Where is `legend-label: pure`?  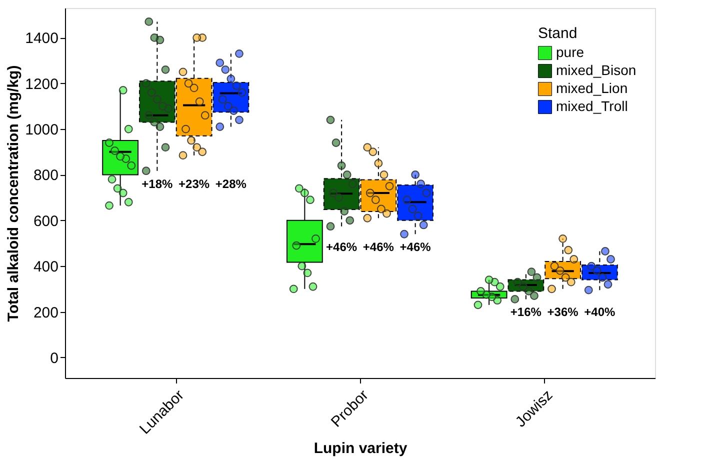 legend-label: pure is located at coordinates (570, 52).